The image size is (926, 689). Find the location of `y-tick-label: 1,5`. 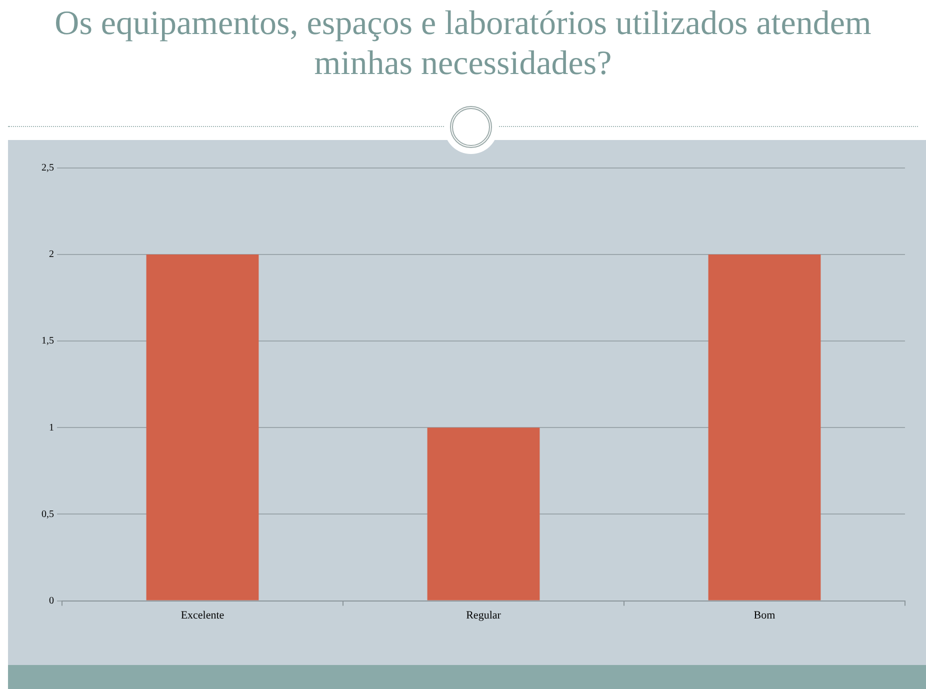

y-tick-label: 1,5 is located at coordinates (48, 341).